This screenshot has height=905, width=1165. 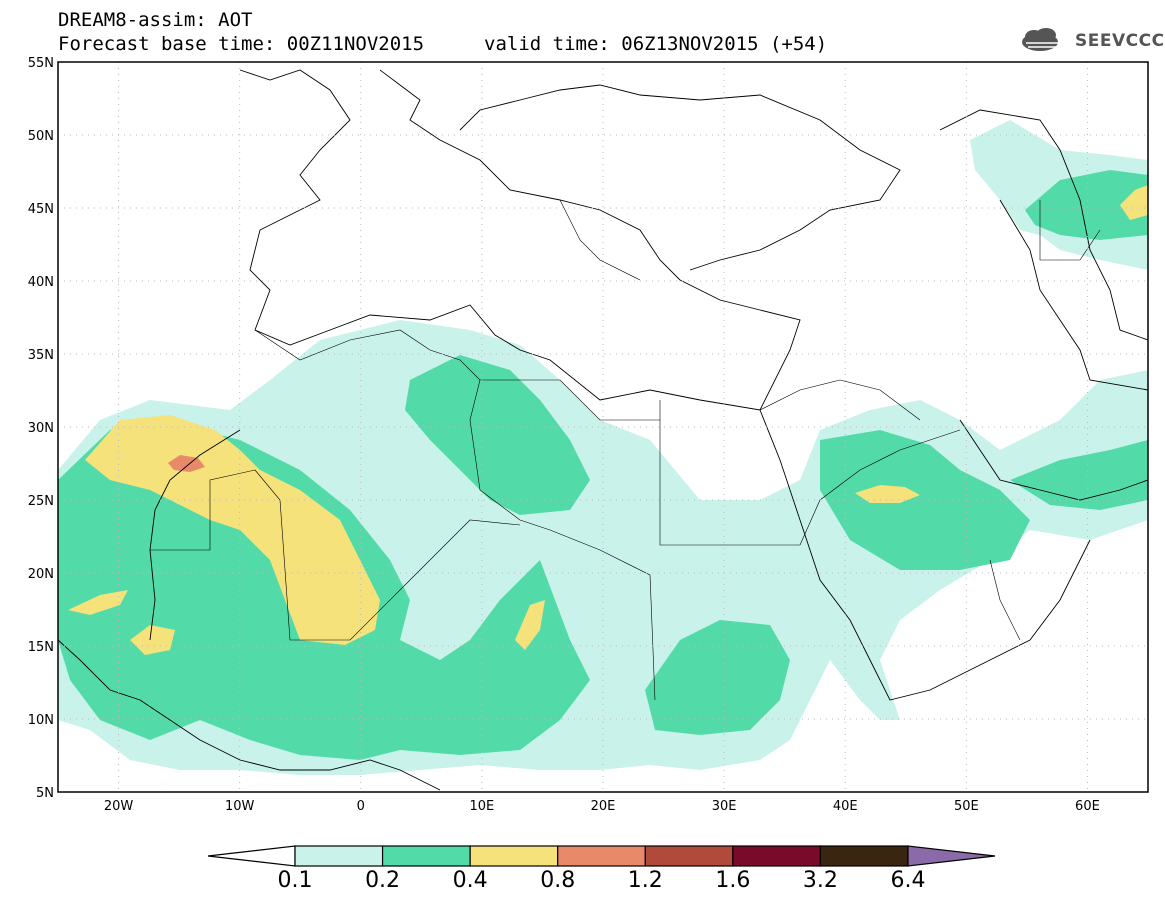 I want to click on lon-label: 20E, so click(x=603, y=806).